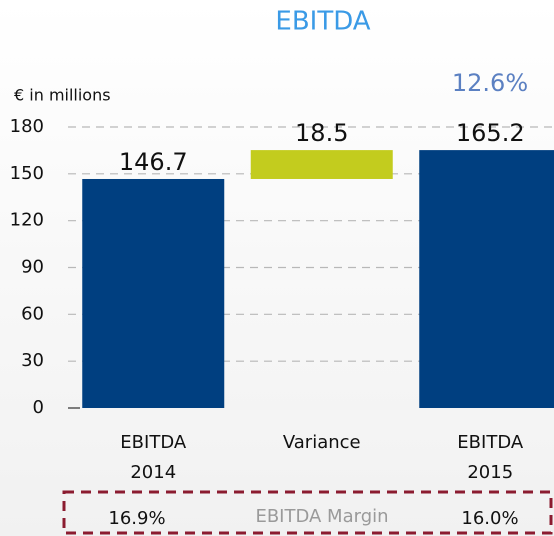 This screenshot has height=536, width=554. I want to click on x-tick-label: EBITDA 2015, so click(490, 457).